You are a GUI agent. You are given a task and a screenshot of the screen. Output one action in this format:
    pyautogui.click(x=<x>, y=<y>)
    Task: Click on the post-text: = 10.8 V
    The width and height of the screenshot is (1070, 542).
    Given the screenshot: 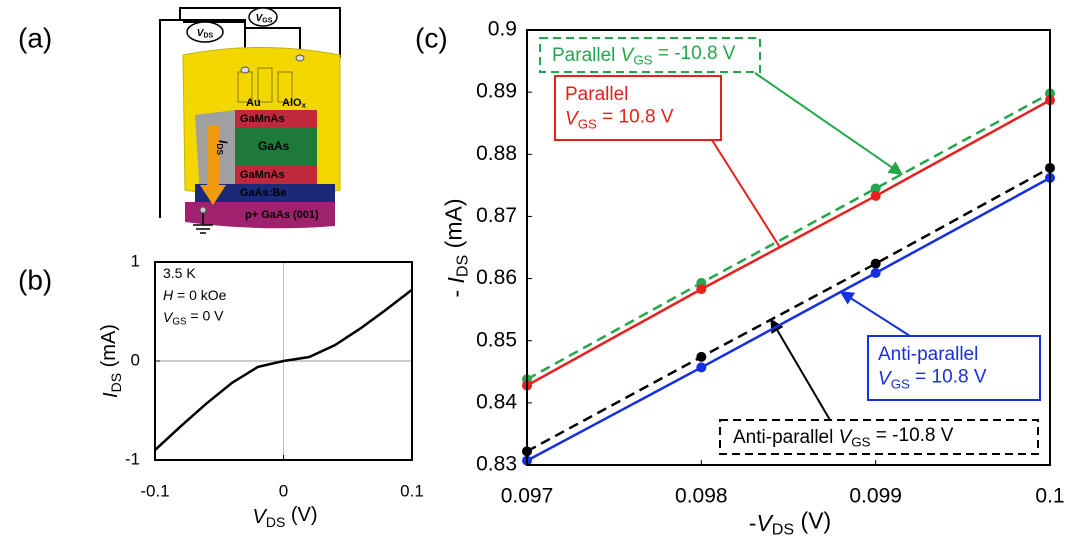 What is the action you would take?
    pyautogui.click(x=635, y=117)
    